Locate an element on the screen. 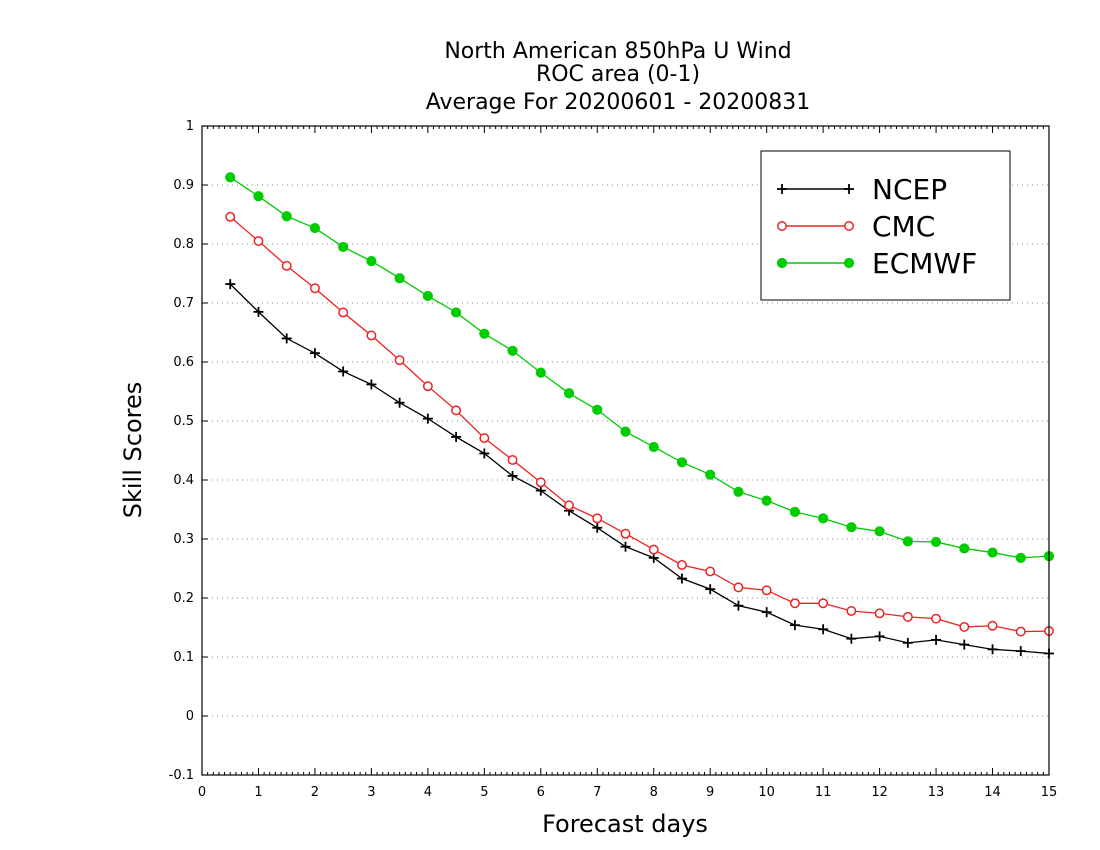  y-tick-label: 0.4 is located at coordinates (183, 480).